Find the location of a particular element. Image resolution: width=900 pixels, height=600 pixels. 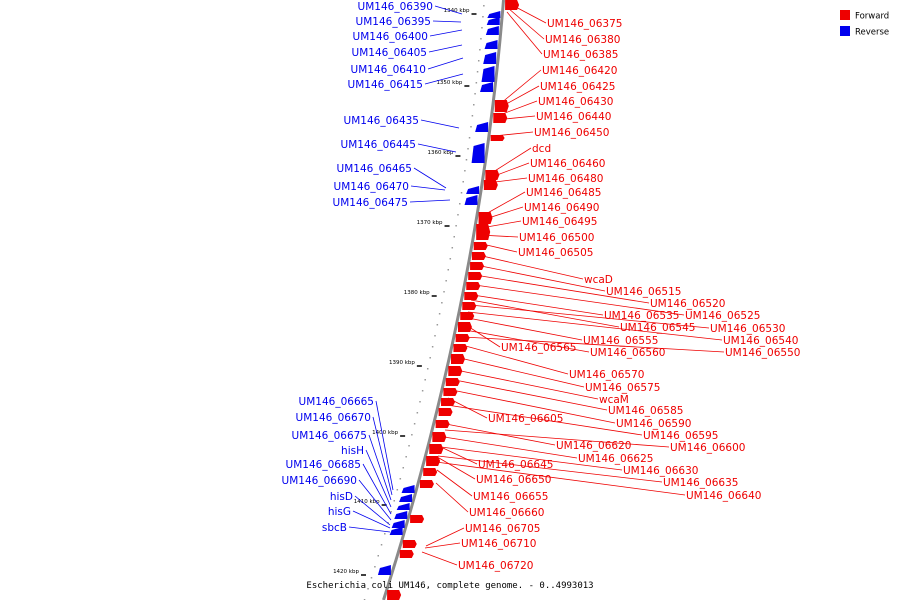

gene-label-forward: UM146_06650 is located at coordinates (513, 480).